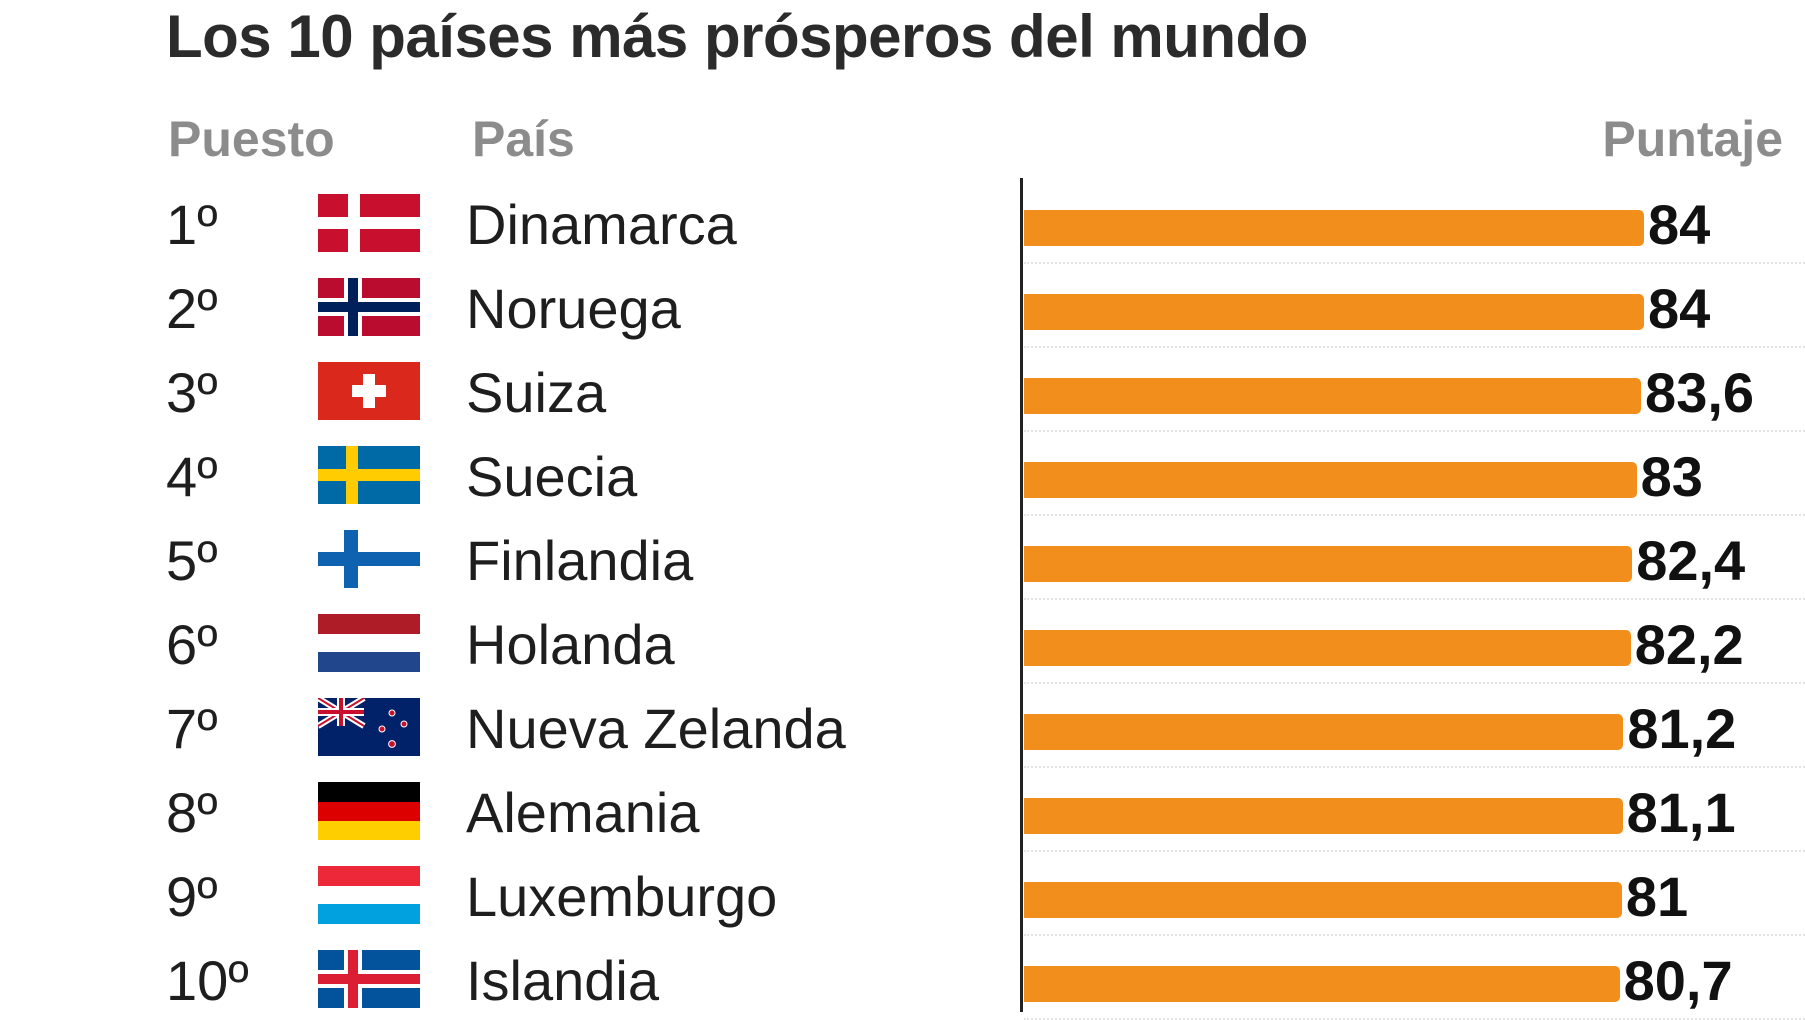 The height and width of the screenshot is (1020, 1805). I want to click on country-label: Islandia, so click(563, 980).